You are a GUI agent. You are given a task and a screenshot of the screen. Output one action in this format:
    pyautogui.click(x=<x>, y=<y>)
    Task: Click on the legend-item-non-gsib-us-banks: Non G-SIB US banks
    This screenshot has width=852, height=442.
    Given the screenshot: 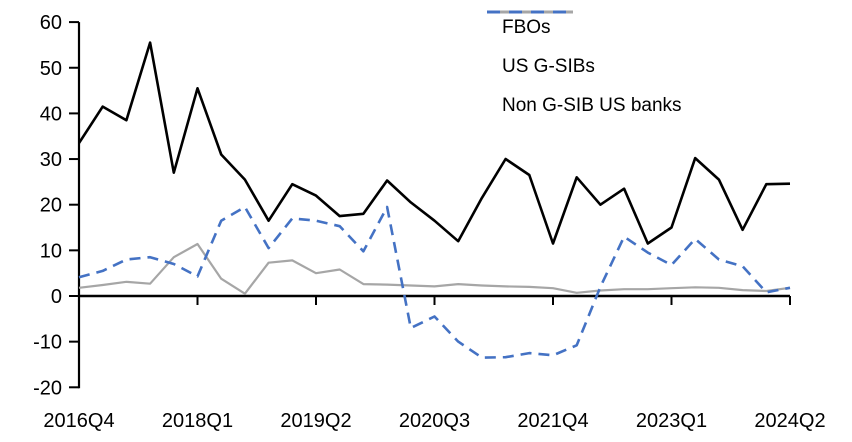 What is the action you would take?
    pyautogui.click(x=584, y=67)
    